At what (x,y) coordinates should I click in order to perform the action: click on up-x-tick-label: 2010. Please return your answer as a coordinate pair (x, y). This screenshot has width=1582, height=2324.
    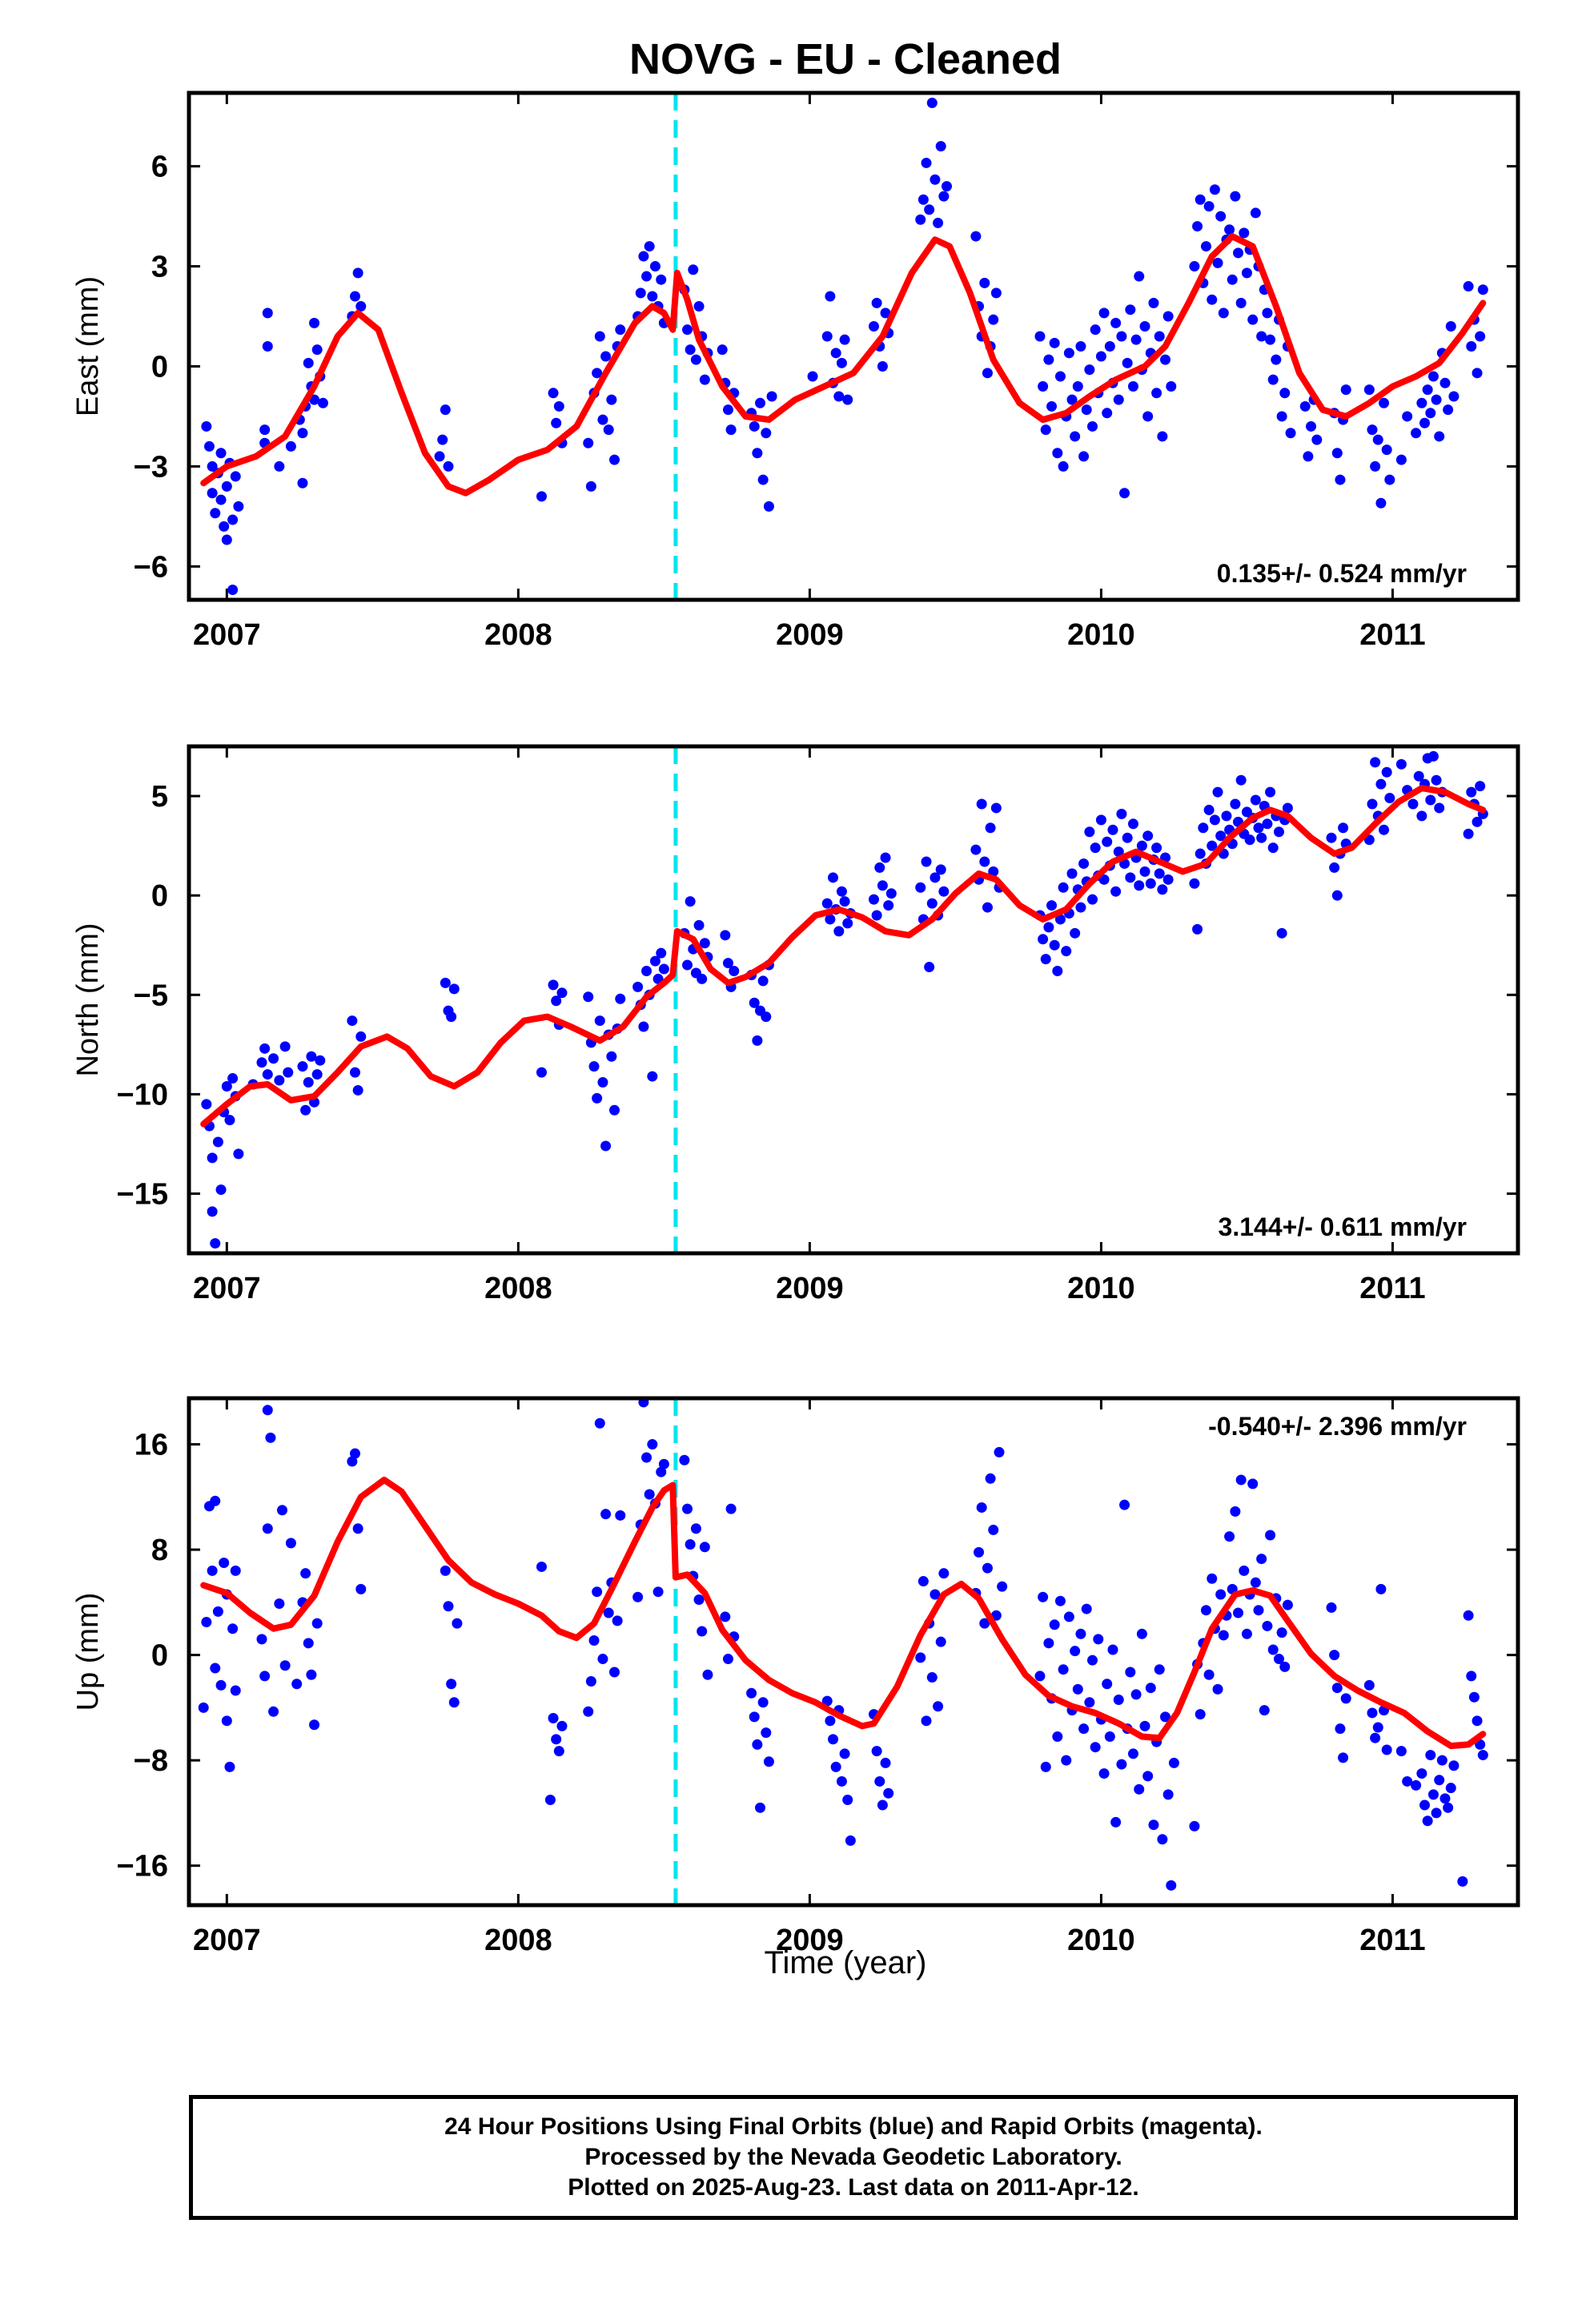
    Looking at the image, I should click on (1101, 1940).